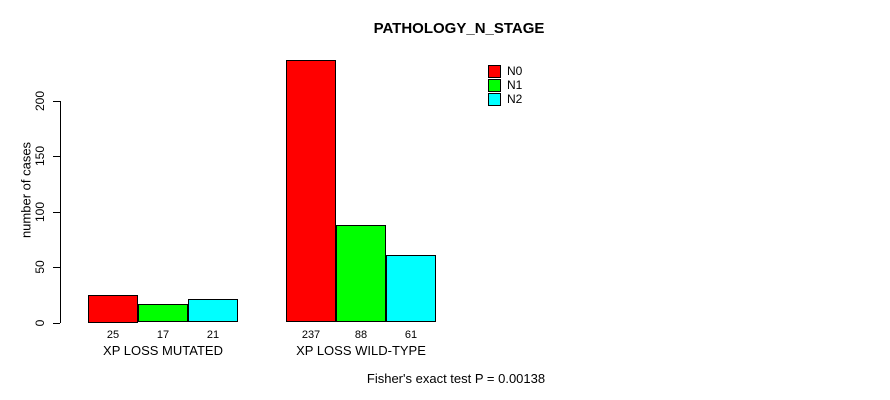 The image size is (890, 400). What do you see at coordinates (40, 101) in the screenshot?
I see `y-tick-label: 200` at bounding box center [40, 101].